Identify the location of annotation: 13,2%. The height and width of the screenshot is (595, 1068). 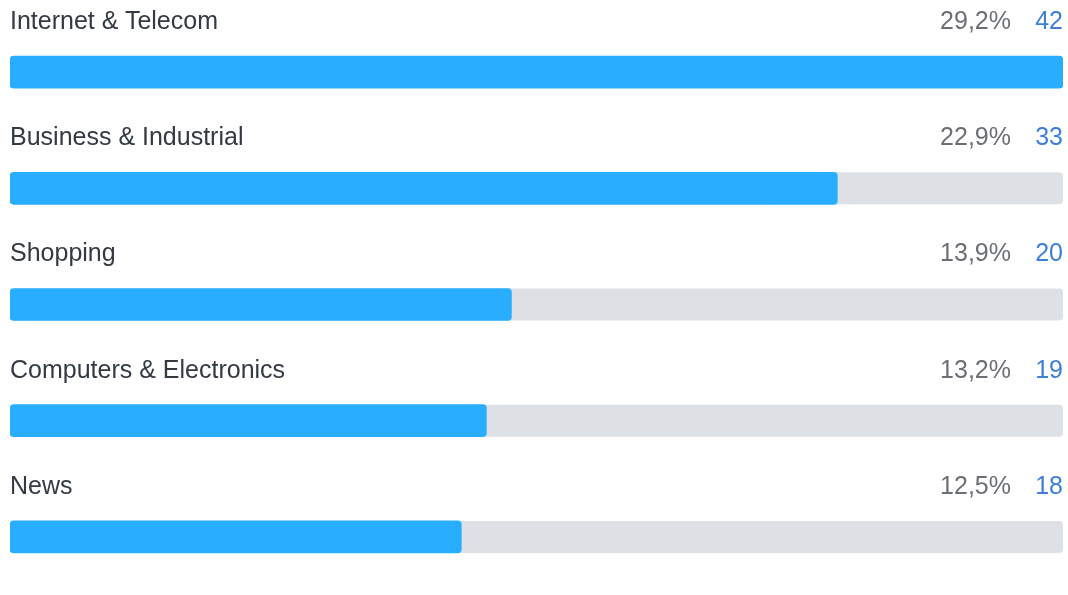
(975, 368).